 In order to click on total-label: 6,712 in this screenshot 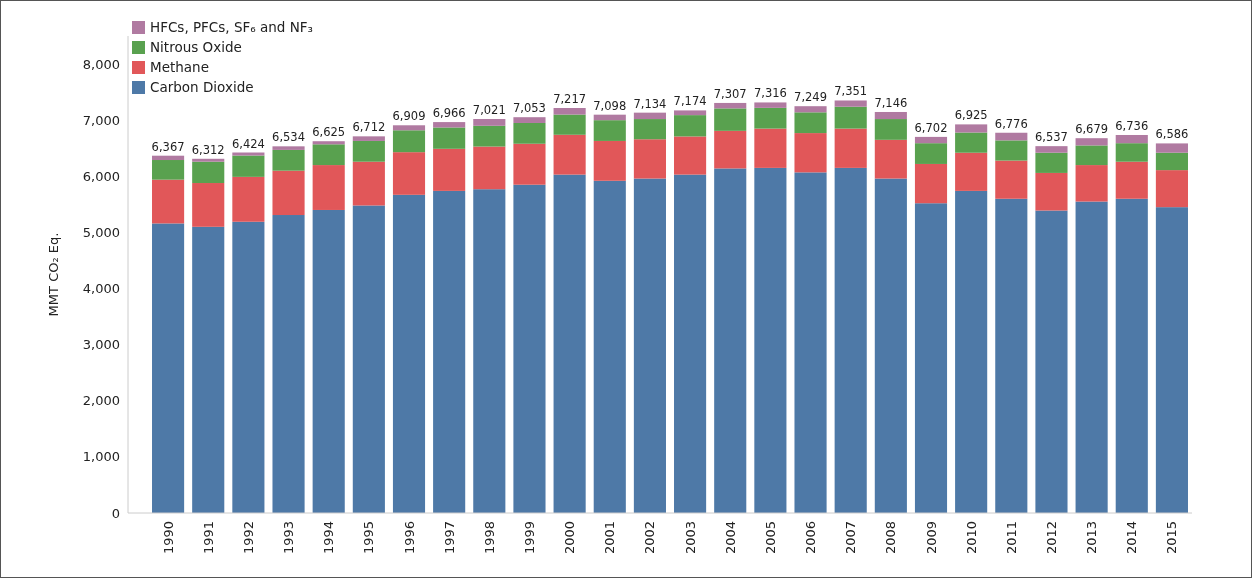, I will do `click(369, 127)`.